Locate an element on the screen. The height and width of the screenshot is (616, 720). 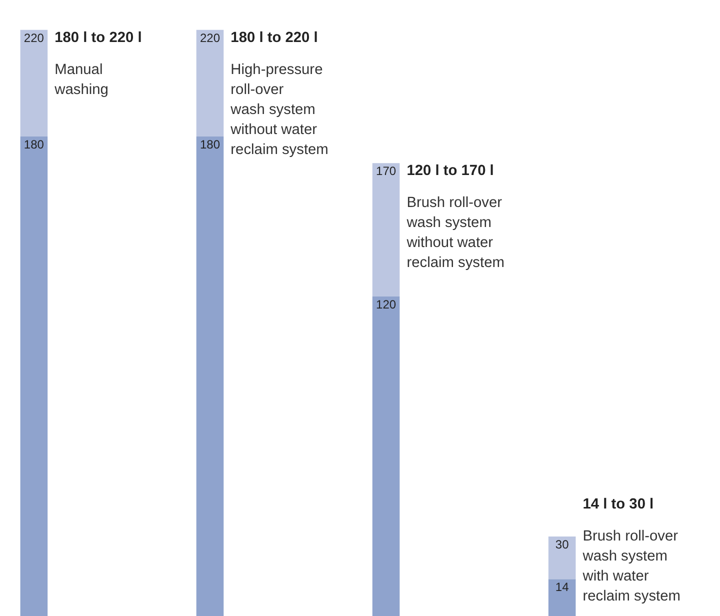
total-label: 170 is located at coordinates (386, 171).